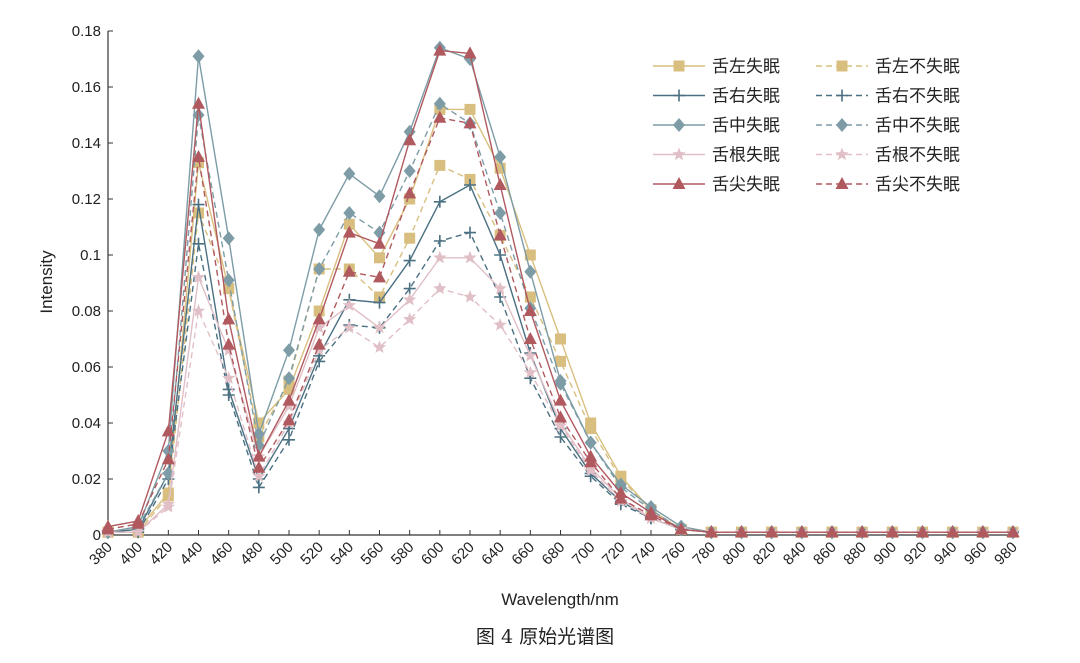 This screenshot has height=663, width=1080. Describe the element at coordinates (523, 554) in the screenshot. I see `x-tick-label: 660` at that location.